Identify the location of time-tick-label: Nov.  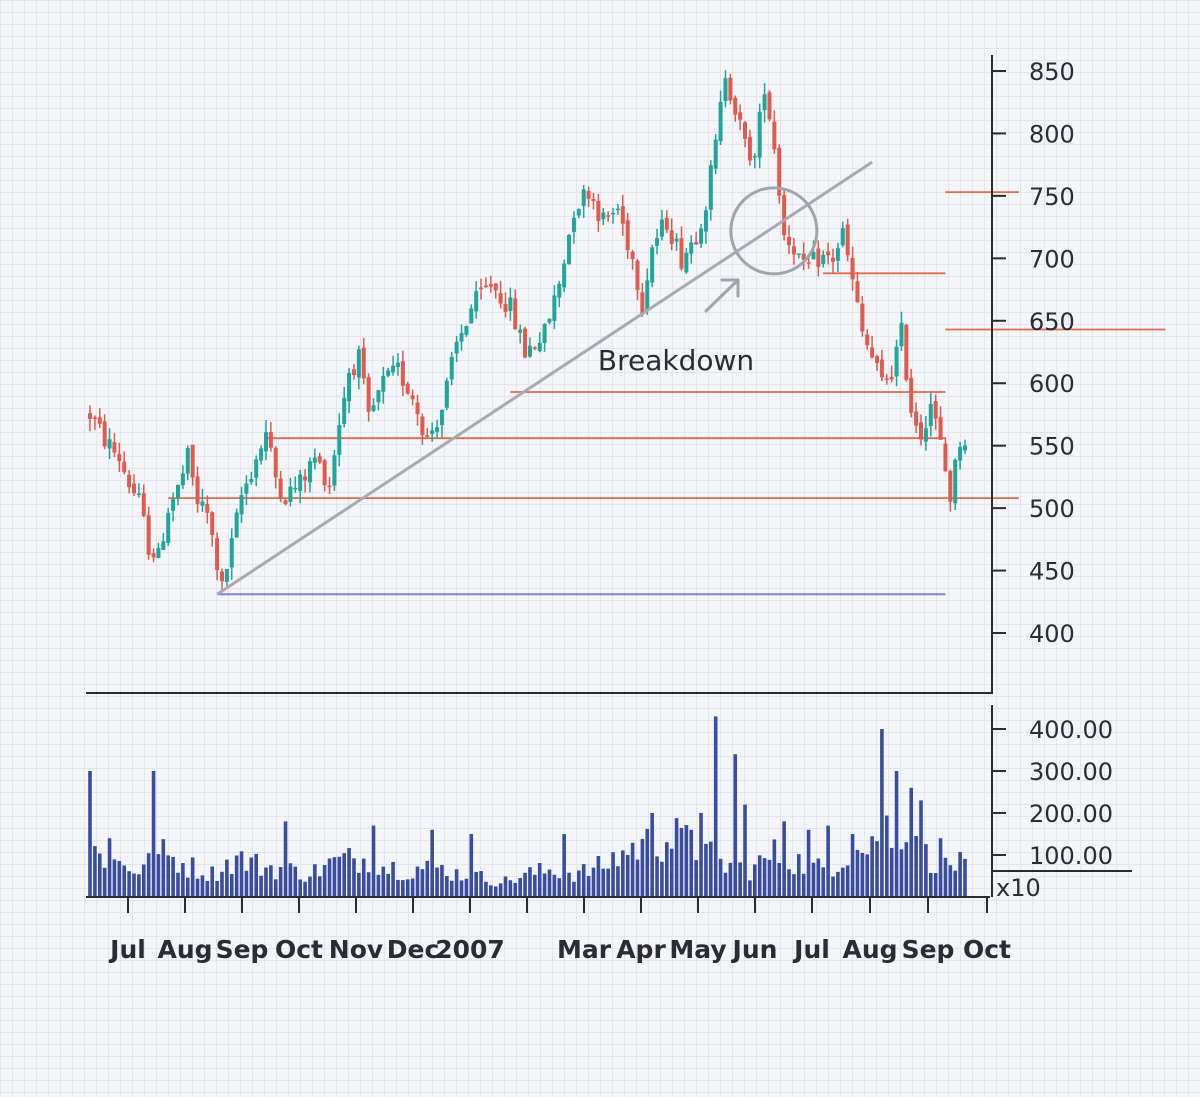
(356, 949).